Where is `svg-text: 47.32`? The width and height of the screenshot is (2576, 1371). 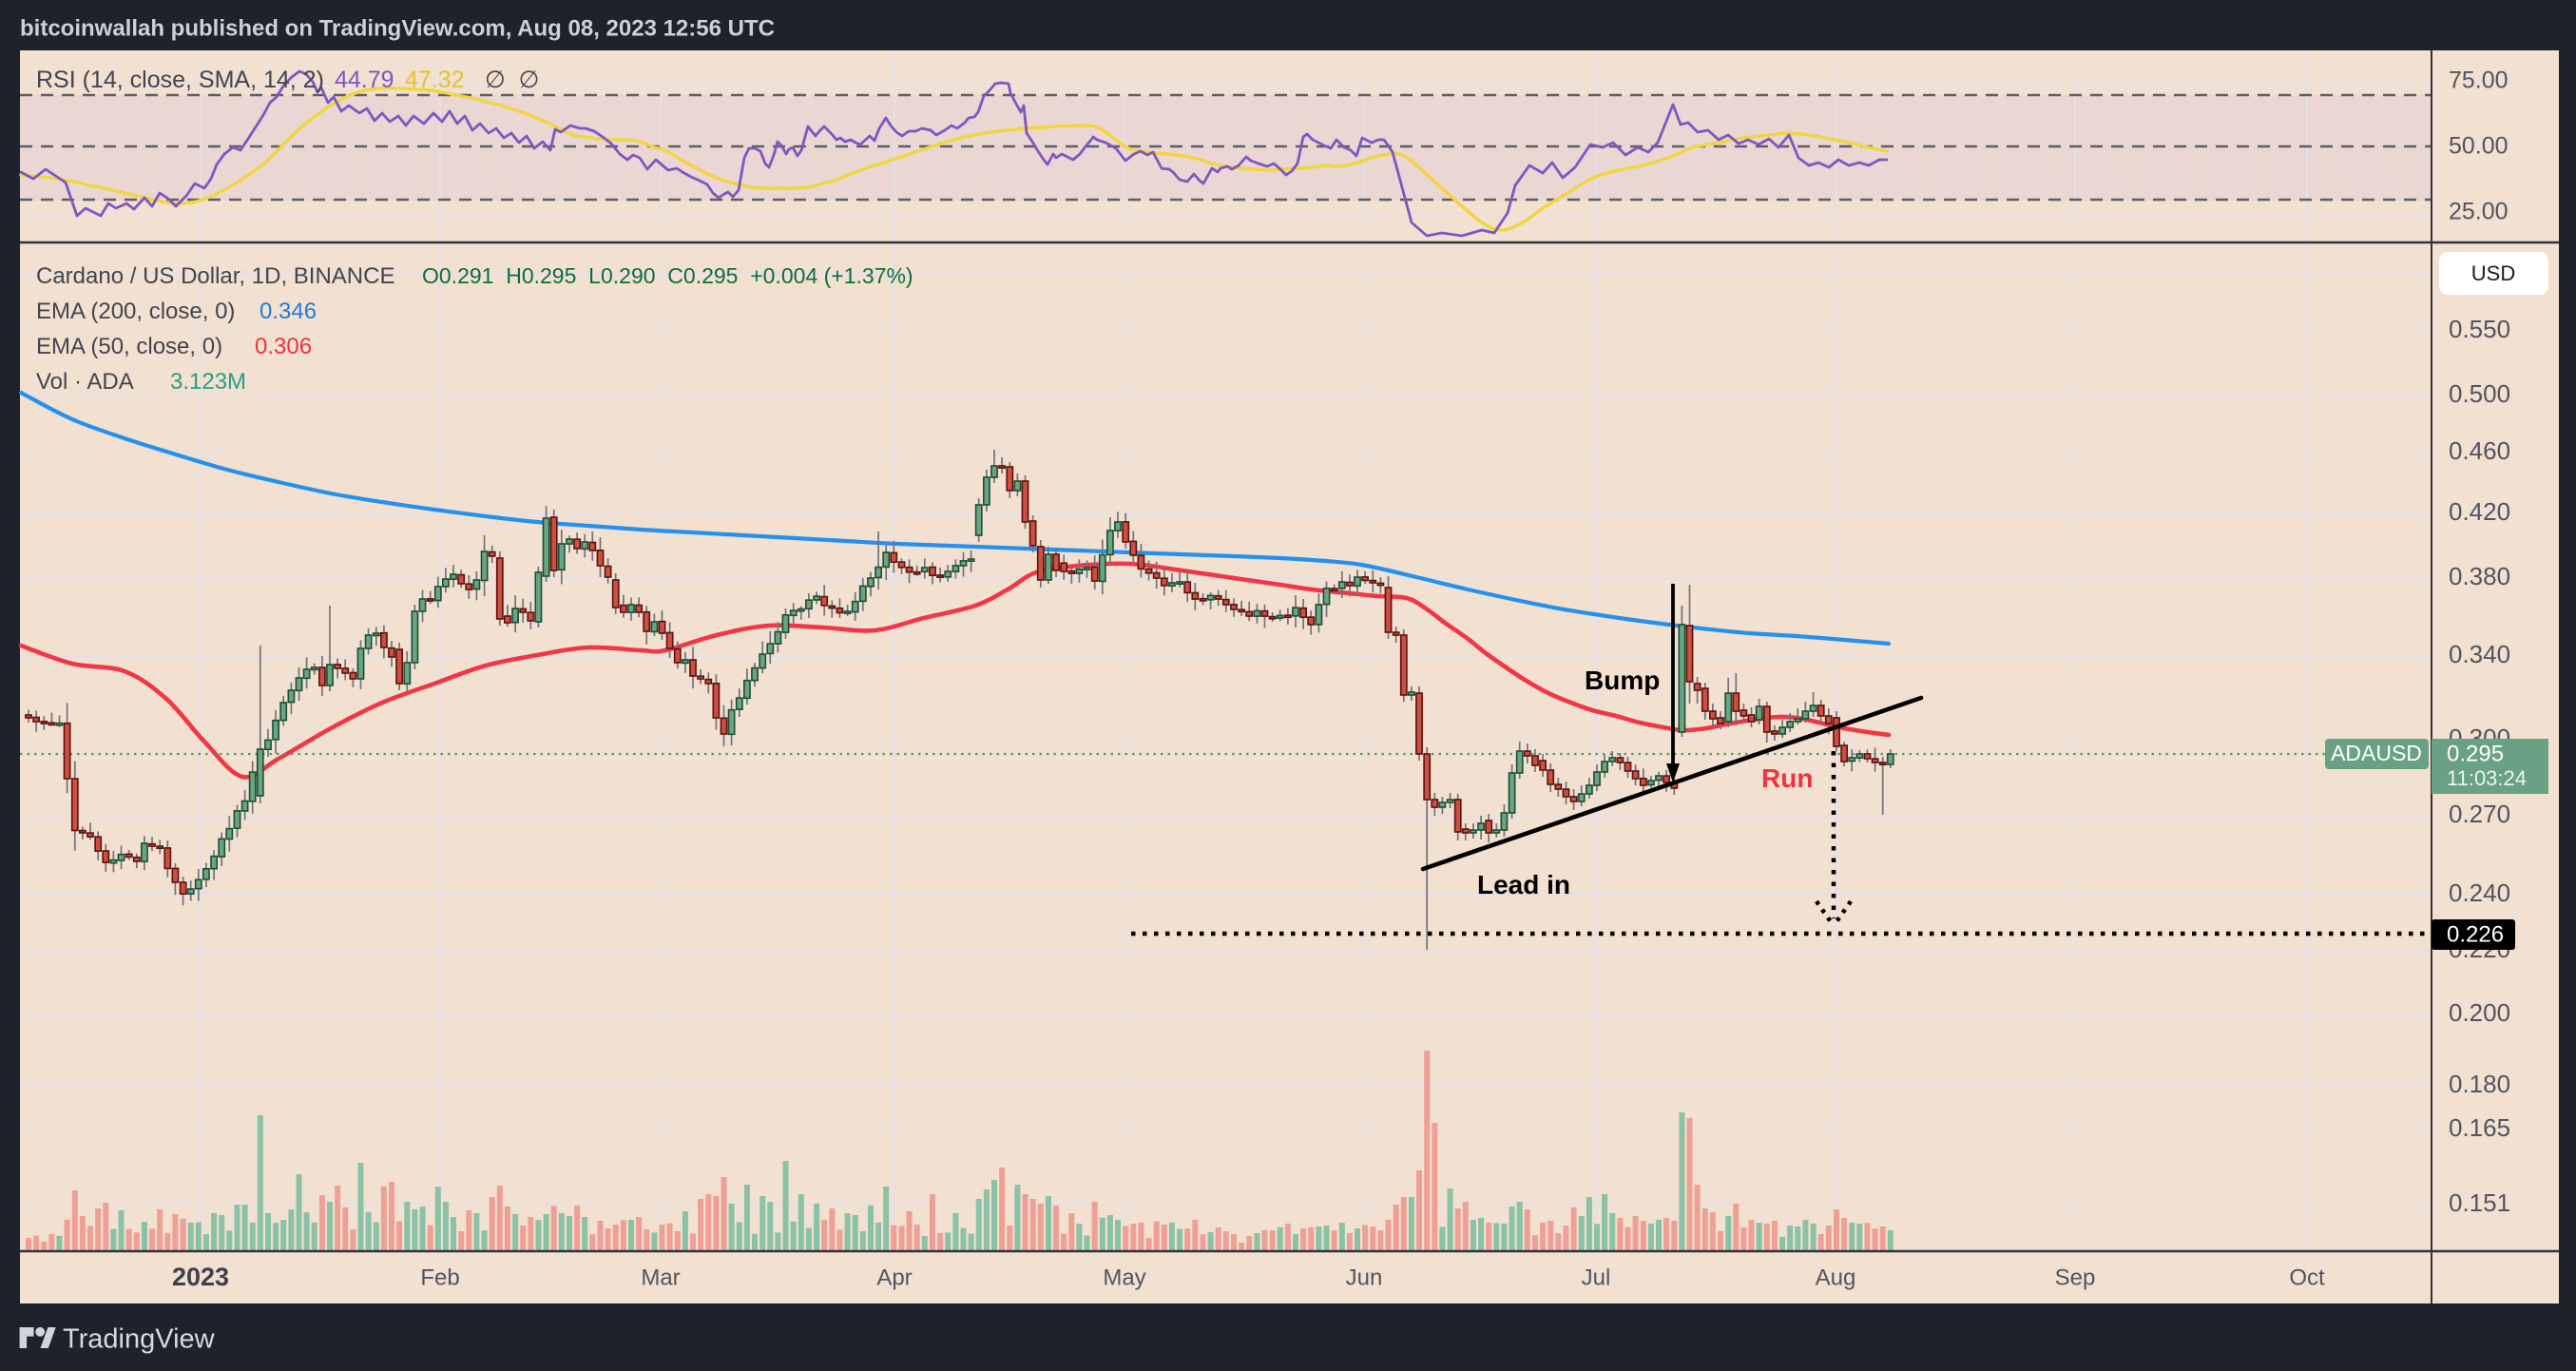
svg-text: 47.32 is located at coordinates (435, 80).